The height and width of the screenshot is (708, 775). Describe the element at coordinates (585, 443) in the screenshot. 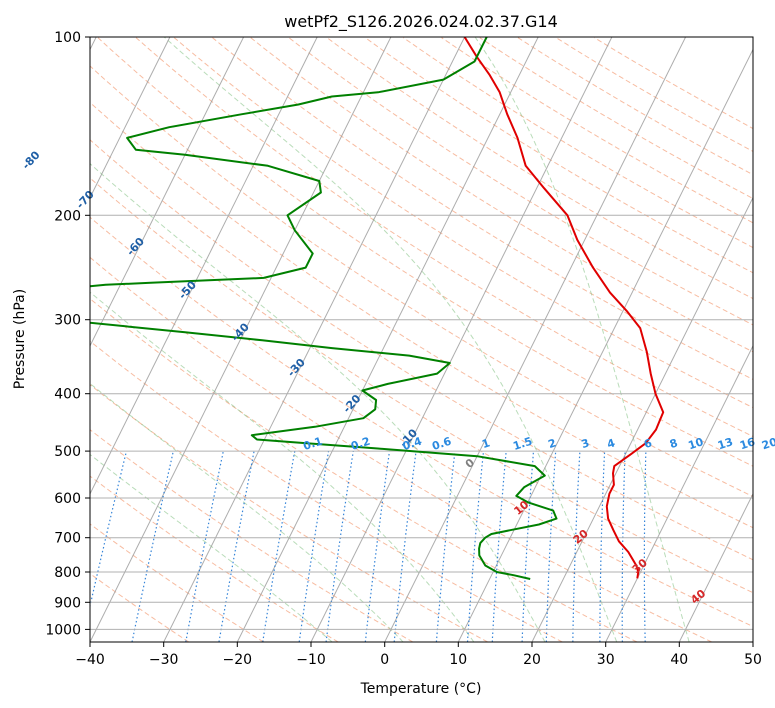

I see `mixing-ratio-label: 3` at that location.